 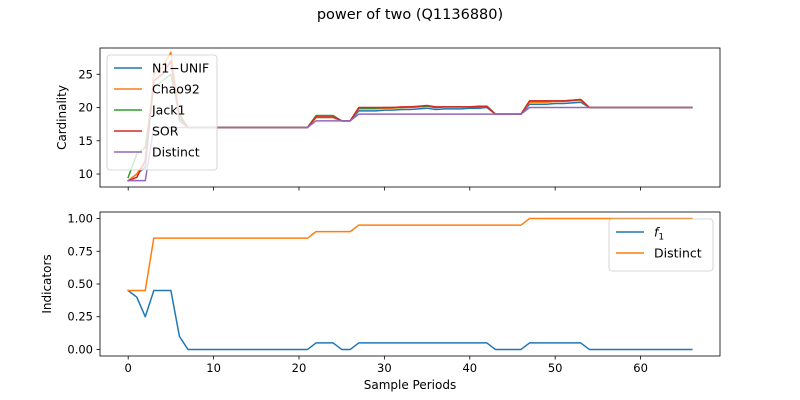 What do you see at coordinates (85, 108) in the screenshot?
I see `y-tick-label: 20` at bounding box center [85, 108].